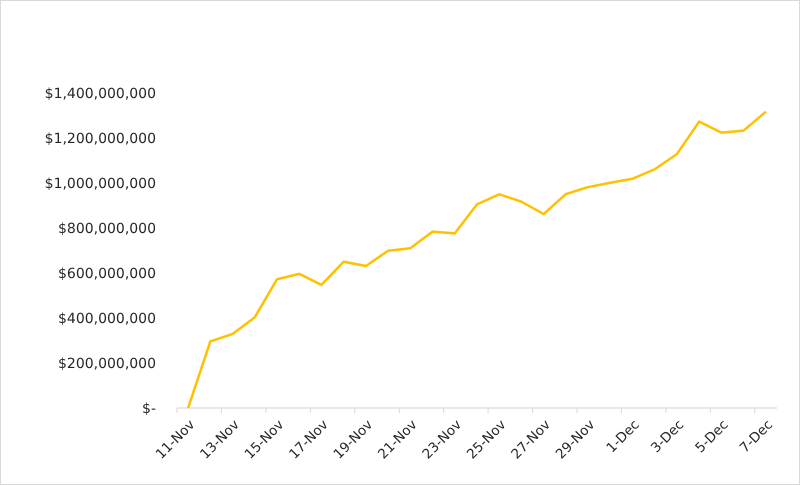 The image size is (800, 485). I want to click on y-tick-label: $800,000,000, so click(107, 228).